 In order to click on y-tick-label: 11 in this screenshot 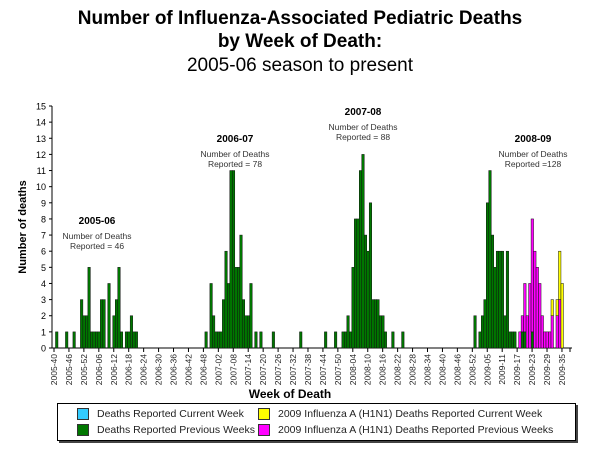, I will do `click(41, 171)`.